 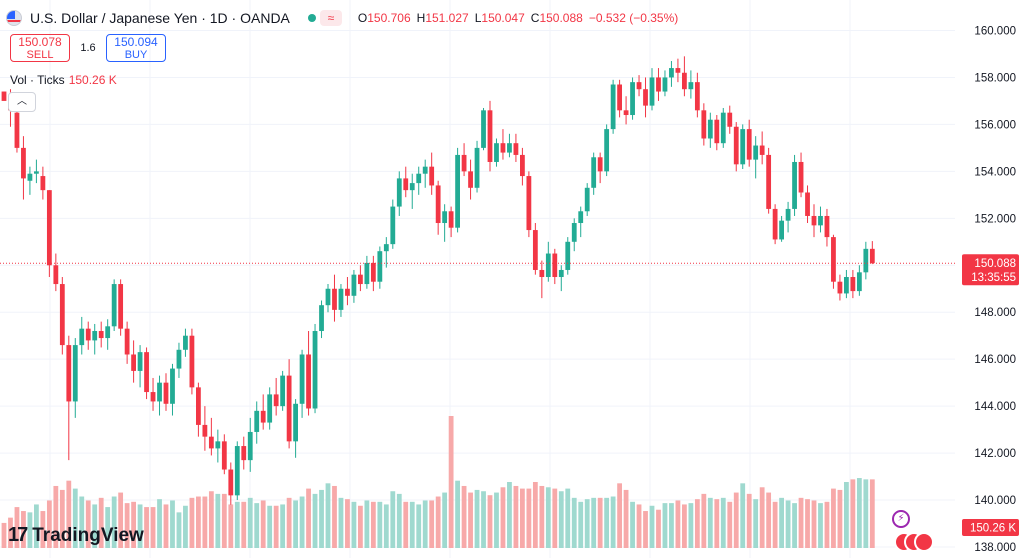 What do you see at coordinates (63, 80) in the screenshot?
I see `volume-legend: Vol · Ticks 150.26 K` at bounding box center [63, 80].